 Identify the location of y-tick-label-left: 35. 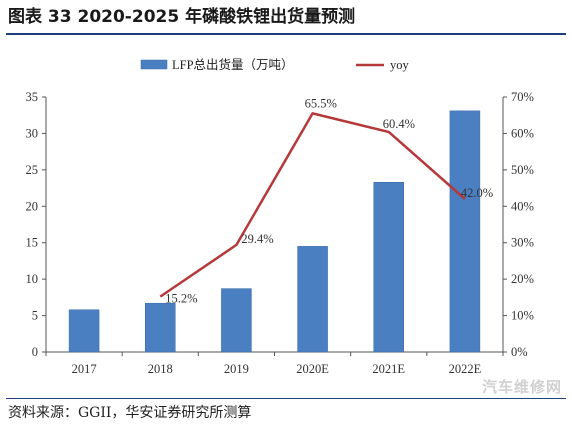
(32, 97).